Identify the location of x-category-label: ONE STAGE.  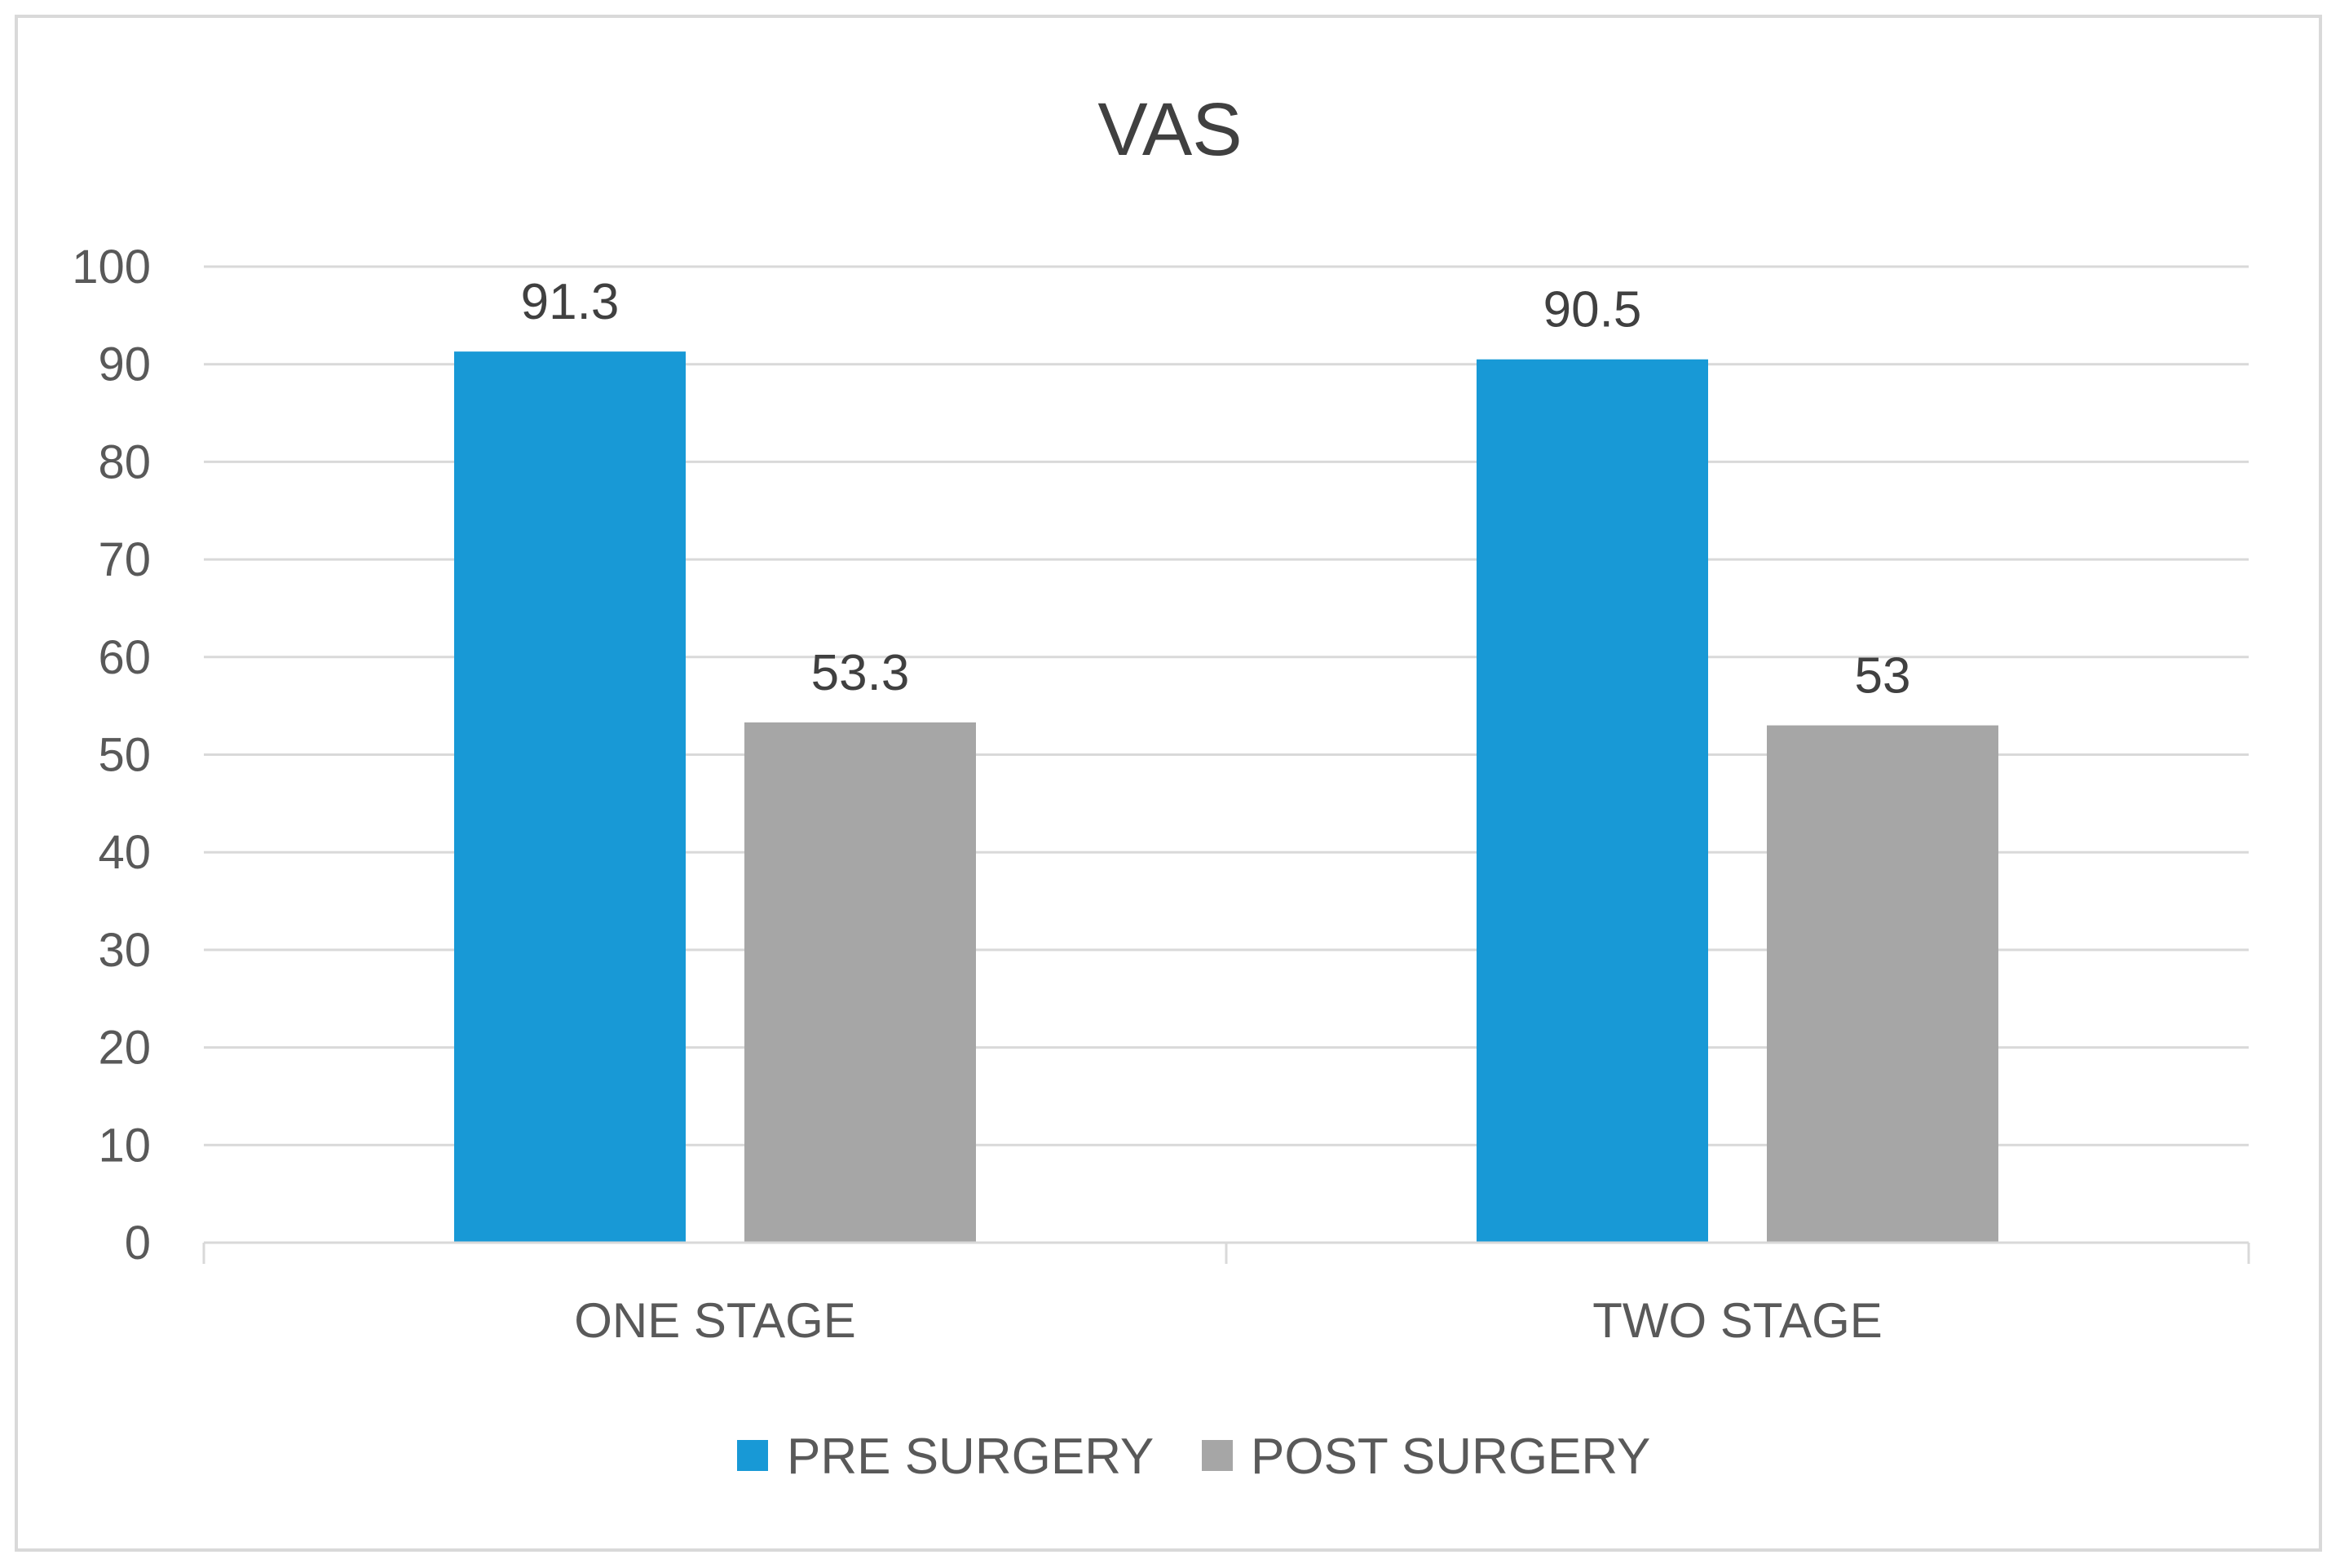
(715, 1320).